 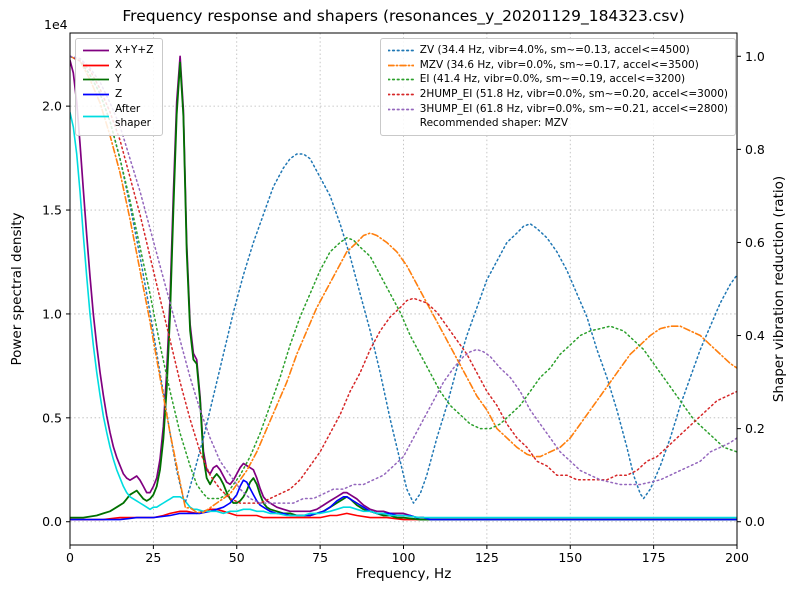 I want to click on right-y-tick-label: 1.0, so click(x=755, y=56).